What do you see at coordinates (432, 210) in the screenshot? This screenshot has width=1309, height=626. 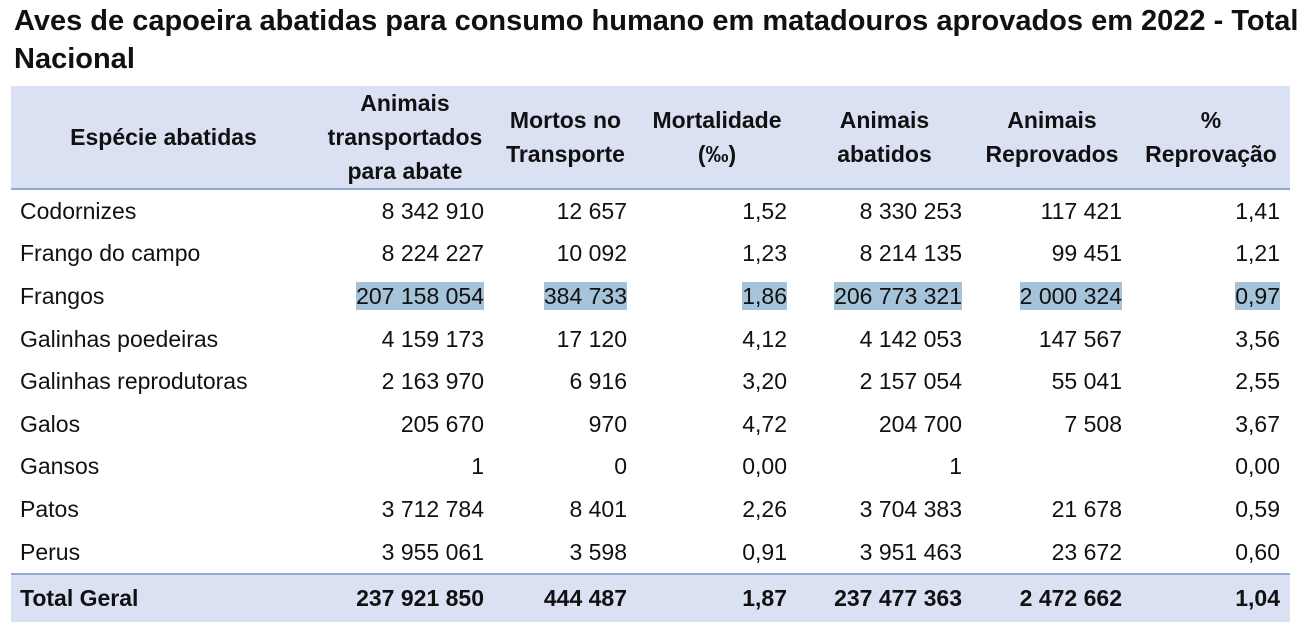 I see `cell-transported: 8 342 910` at bounding box center [432, 210].